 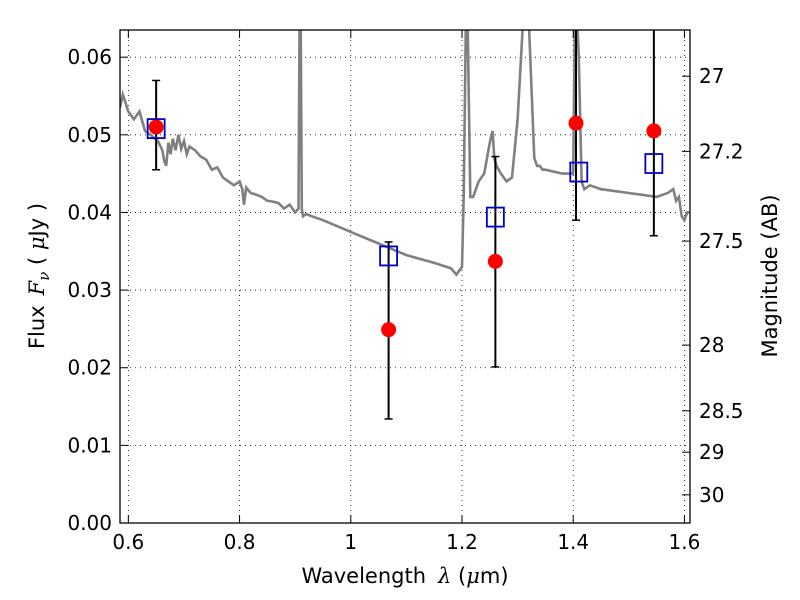 I want to click on x-axis-title-symbol: λ, so click(x=444, y=576).